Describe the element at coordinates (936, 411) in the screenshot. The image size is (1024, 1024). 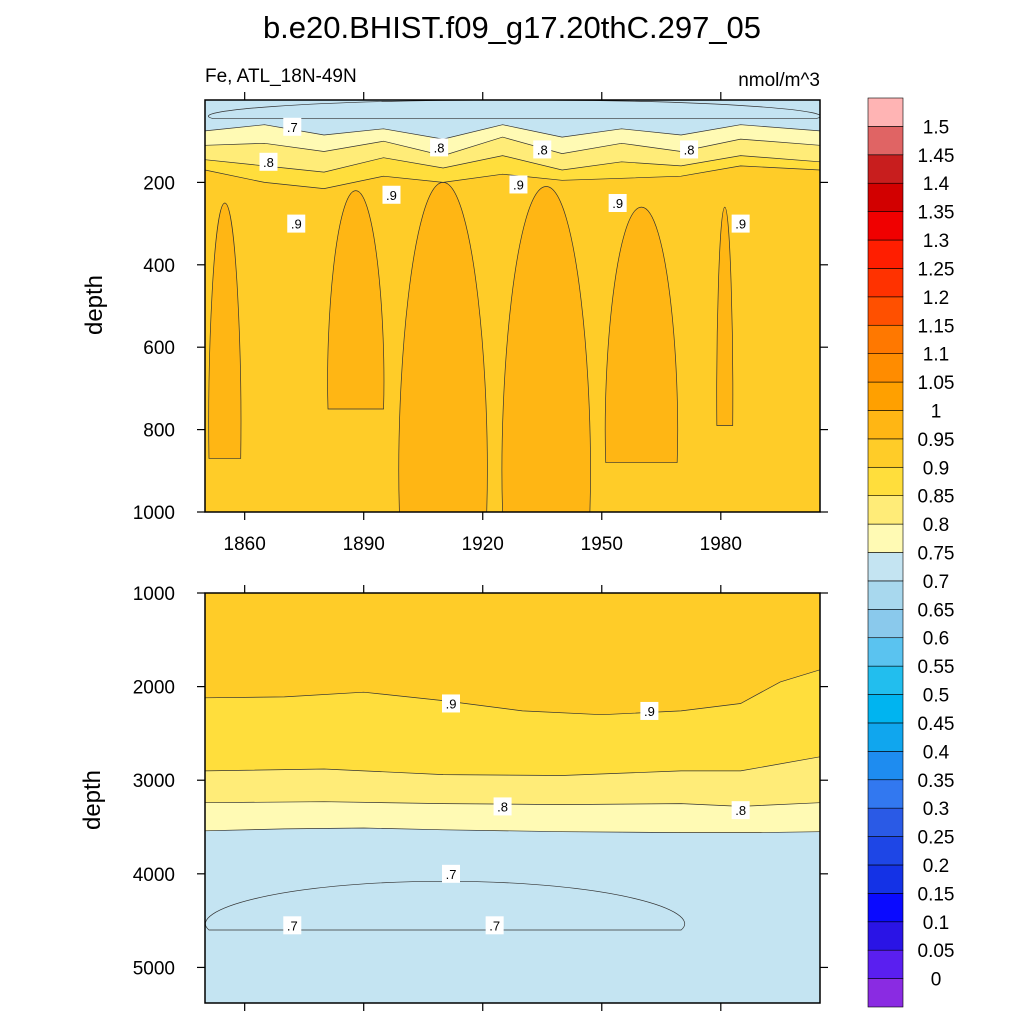
I see `colorbar-label: 1` at that location.